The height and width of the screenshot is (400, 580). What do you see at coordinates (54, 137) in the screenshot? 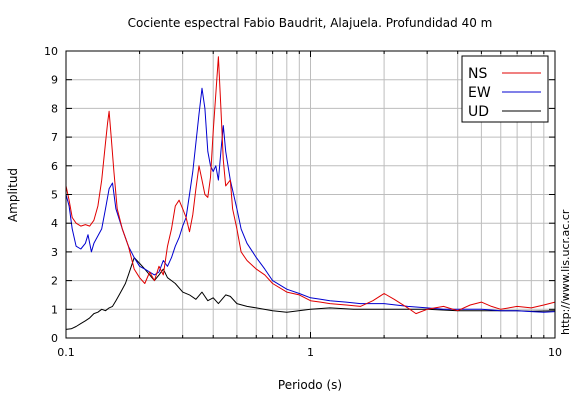
I see `y-tick-label: 7` at bounding box center [54, 137].